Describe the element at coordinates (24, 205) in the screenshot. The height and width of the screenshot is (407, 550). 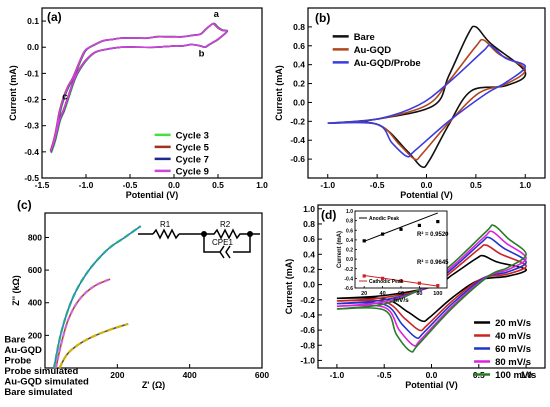
I see `panel-c-panel-label: (c)` at that location.